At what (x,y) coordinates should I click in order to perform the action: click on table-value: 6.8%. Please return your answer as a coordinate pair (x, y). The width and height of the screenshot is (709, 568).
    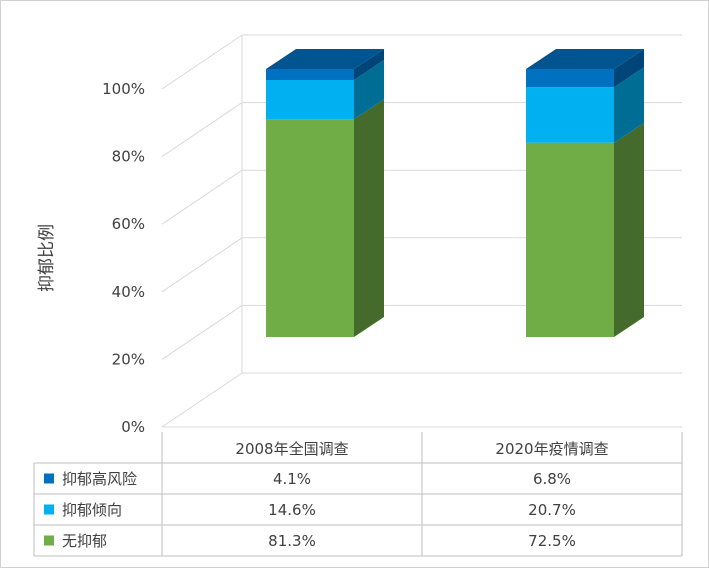
    Looking at the image, I should click on (552, 479).